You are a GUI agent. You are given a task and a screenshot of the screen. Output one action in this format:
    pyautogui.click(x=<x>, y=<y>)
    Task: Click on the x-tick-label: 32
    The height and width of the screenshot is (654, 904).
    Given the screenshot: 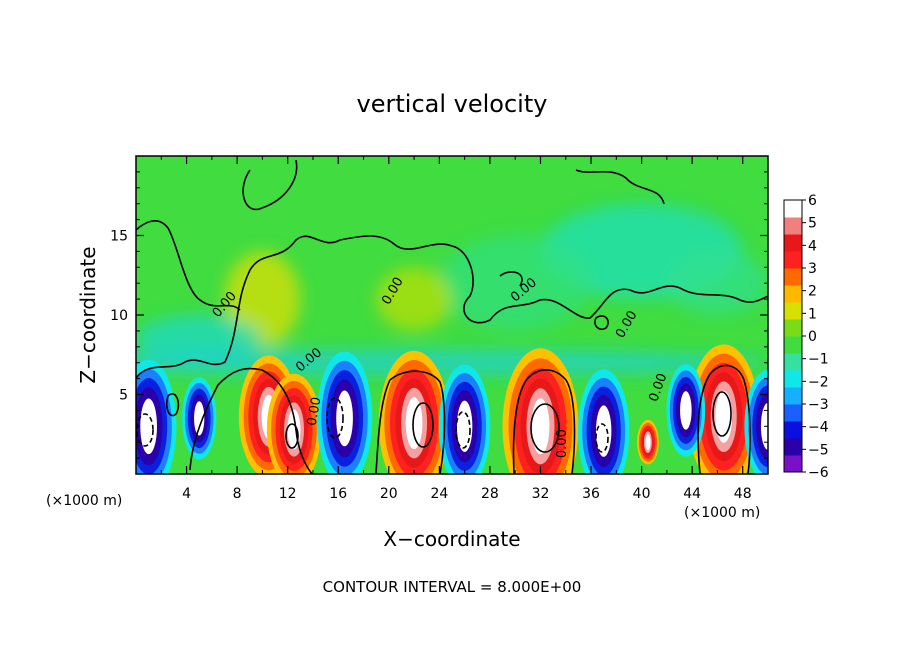 What is the action you would take?
    pyautogui.click(x=541, y=494)
    